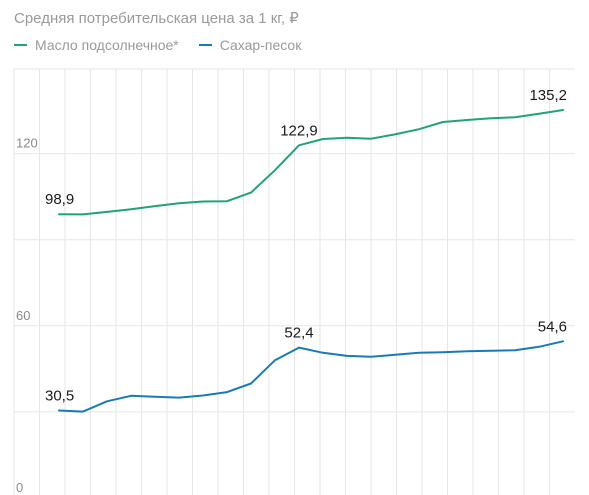 The image size is (589, 495). Describe the element at coordinates (548, 95) in the screenshot. I see `data-label: 135,2` at that location.